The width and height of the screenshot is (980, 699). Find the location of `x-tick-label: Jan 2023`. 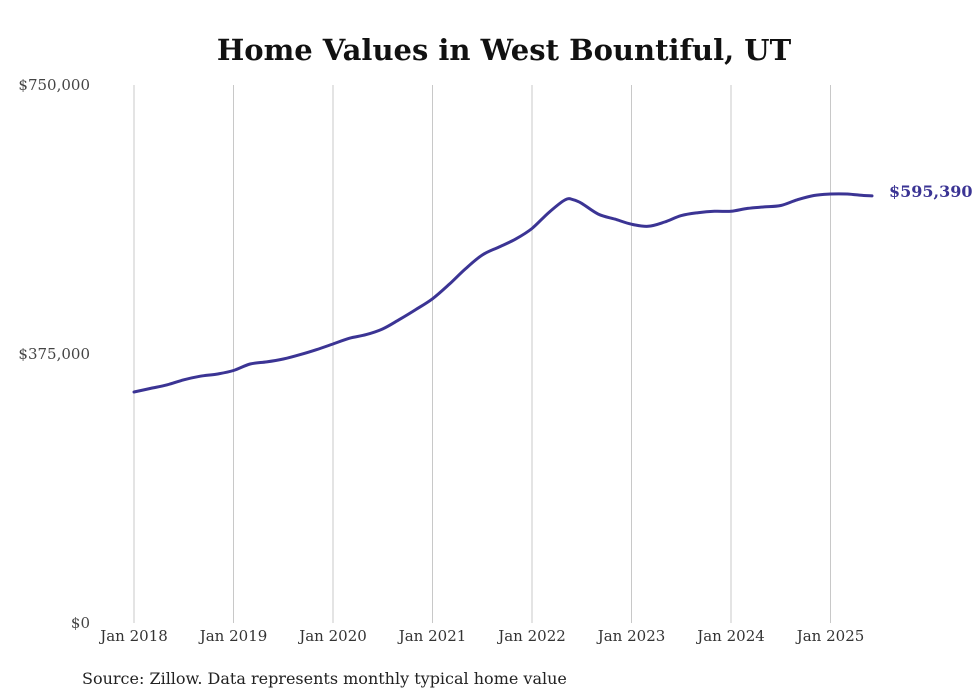

x-tick-label: Jan 2023 is located at coordinates (631, 636).